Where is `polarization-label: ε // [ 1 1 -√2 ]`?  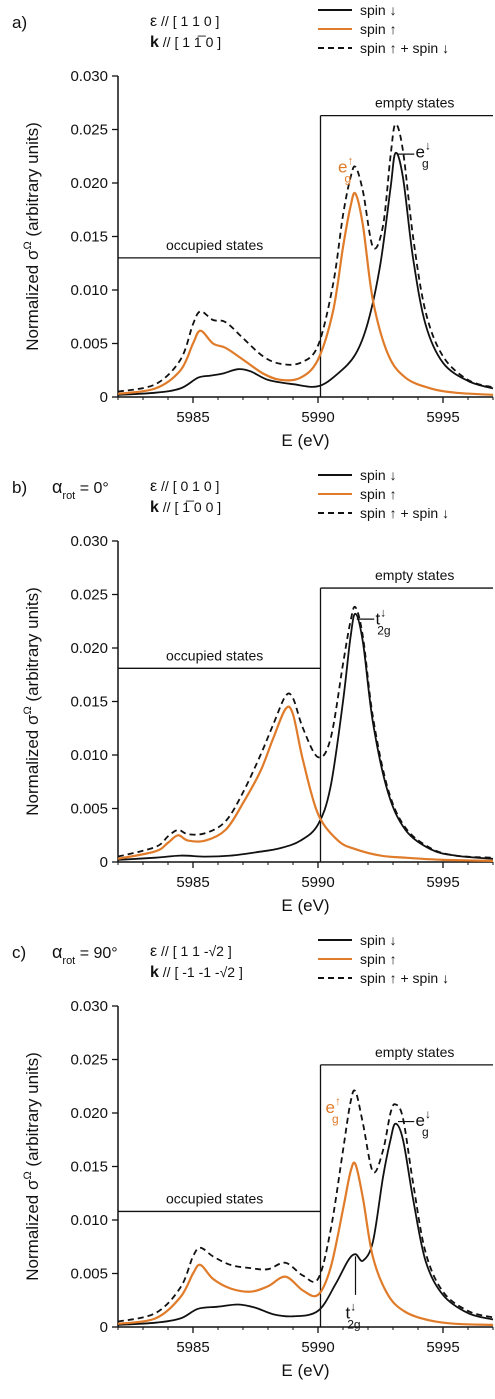
polarization-label: ε // [ 1 1 -√2 ] is located at coordinates (191, 951).